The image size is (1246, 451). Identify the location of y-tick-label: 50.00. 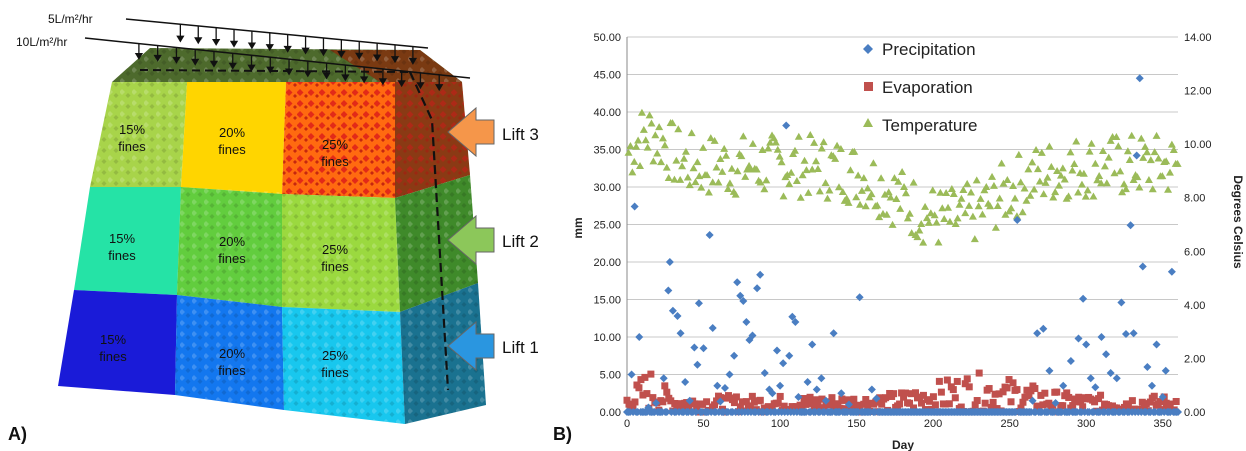
(607, 38).